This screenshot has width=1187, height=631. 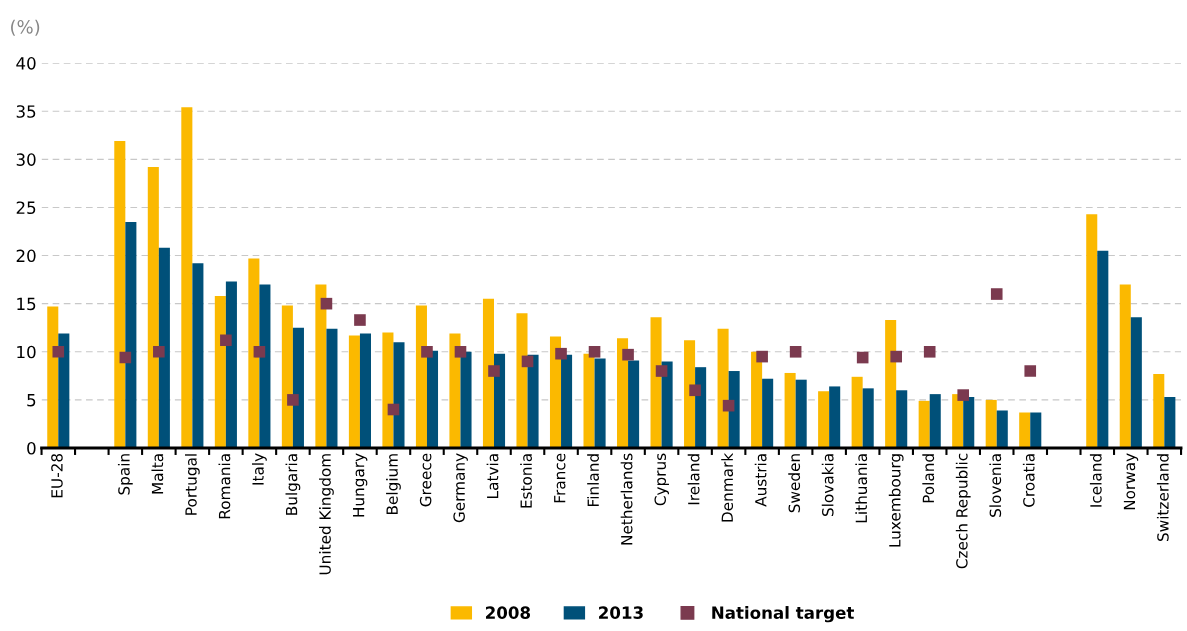 I want to click on x-tick-label: Luxembourg, so click(x=896, y=500).